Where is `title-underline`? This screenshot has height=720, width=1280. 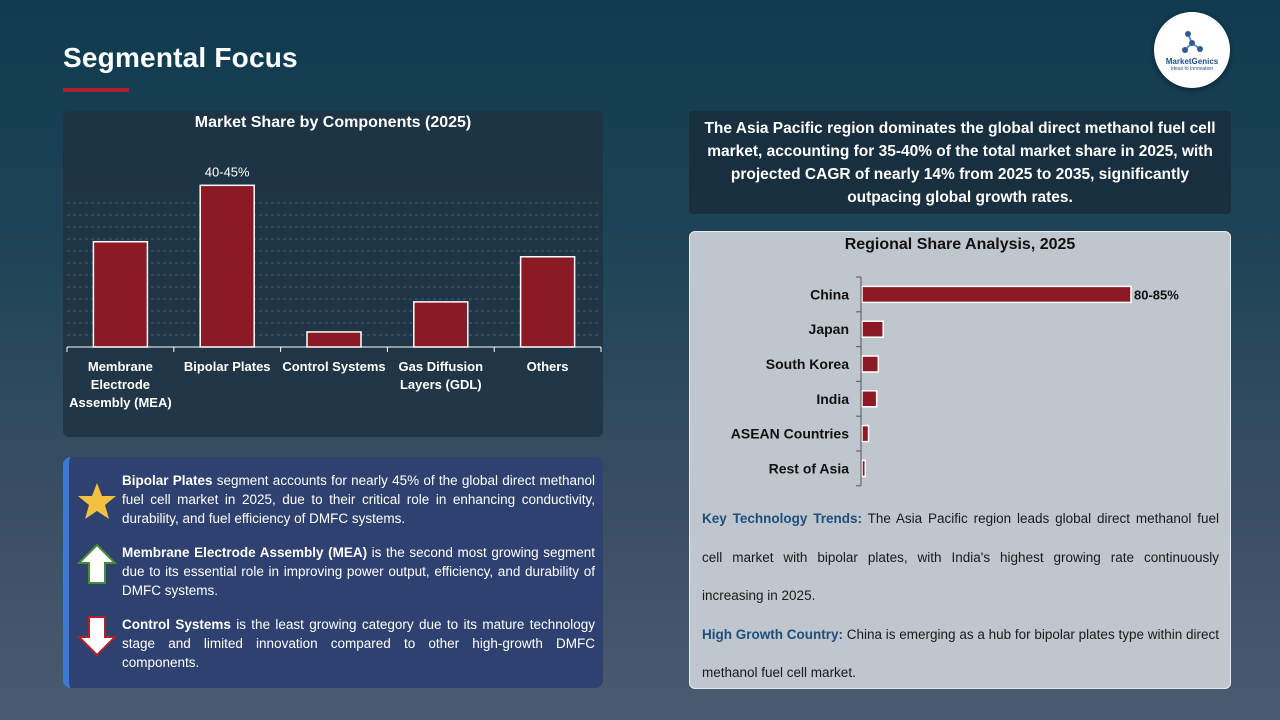
title-underline is located at coordinates (96, 90).